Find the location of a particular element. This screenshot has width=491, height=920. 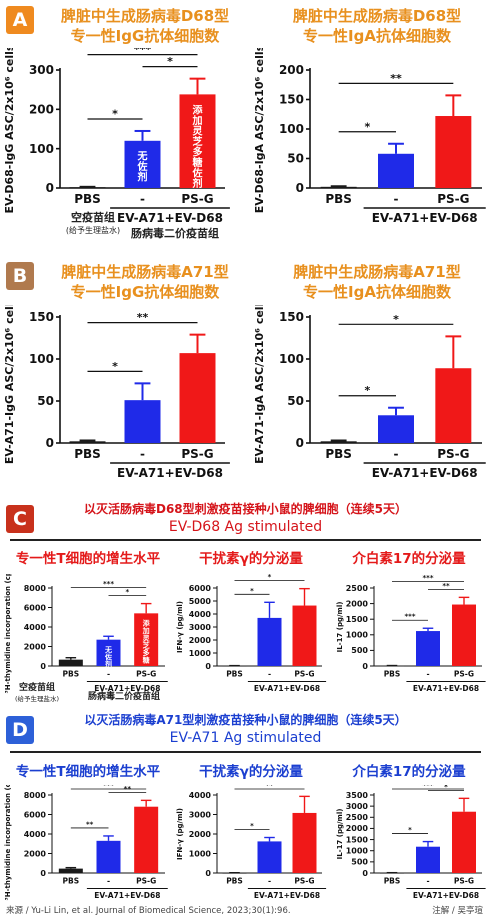

section-b-iga-title-line2: 专一性IgA抗体细胞数 is located at coordinates (377, 292).